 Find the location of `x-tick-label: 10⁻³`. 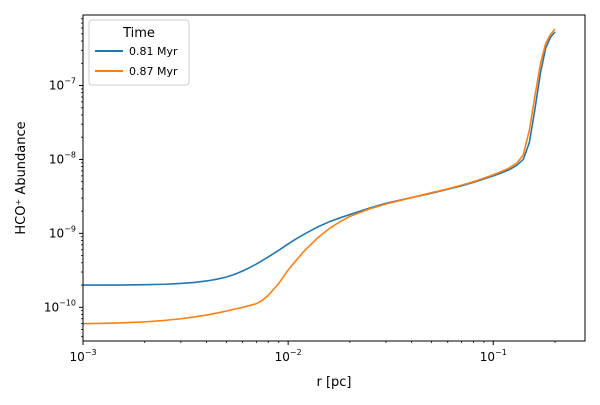

x-tick-label: 10⁻³ is located at coordinates (82, 356).